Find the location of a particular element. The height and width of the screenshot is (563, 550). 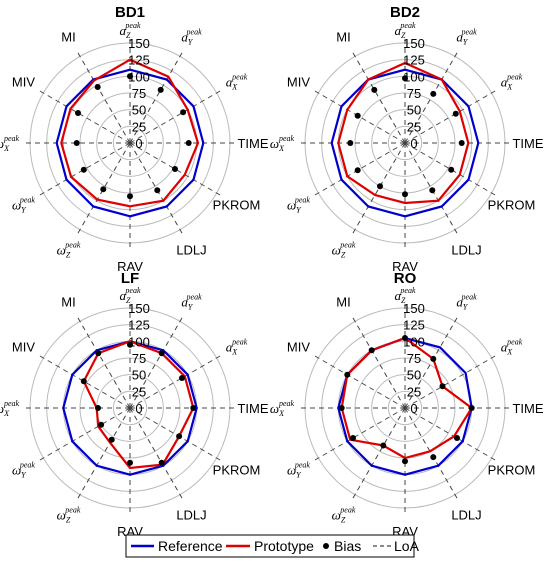

legend-box is located at coordinates (270, 546).